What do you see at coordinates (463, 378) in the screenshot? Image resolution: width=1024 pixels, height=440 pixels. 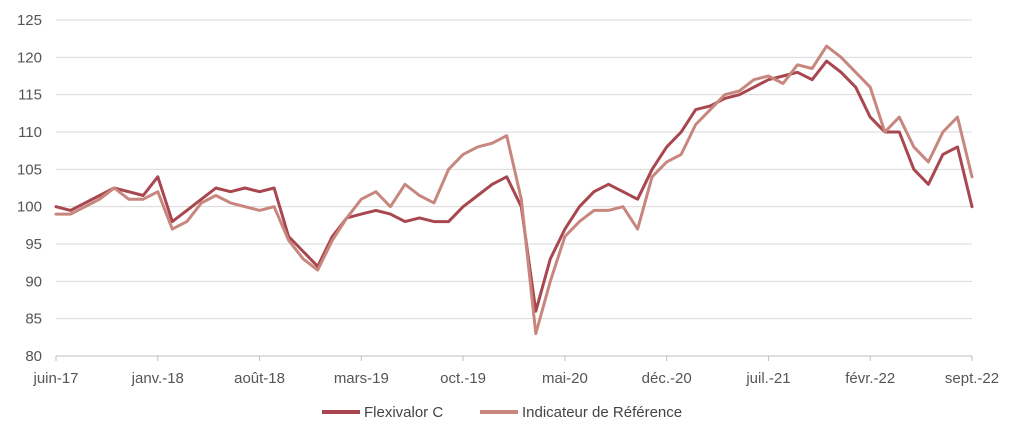 I see `x-tick-label: oct.-19` at bounding box center [463, 378].